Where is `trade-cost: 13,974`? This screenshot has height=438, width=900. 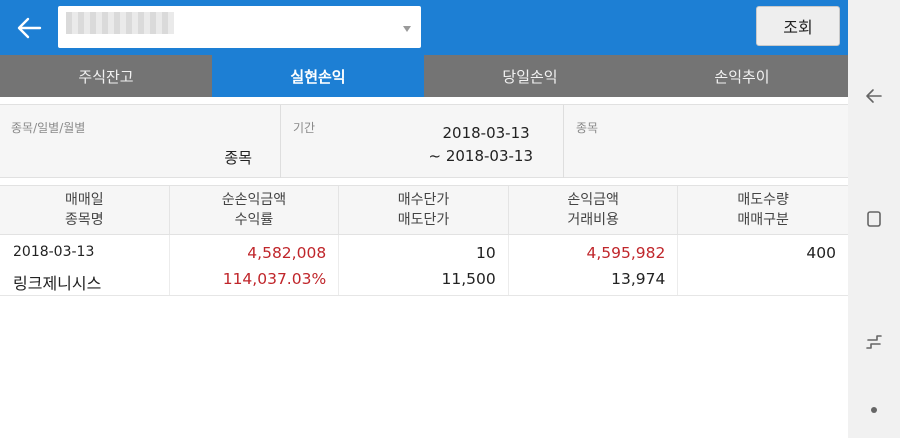 trade-cost: 13,974 is located at coordinates (638, 279).